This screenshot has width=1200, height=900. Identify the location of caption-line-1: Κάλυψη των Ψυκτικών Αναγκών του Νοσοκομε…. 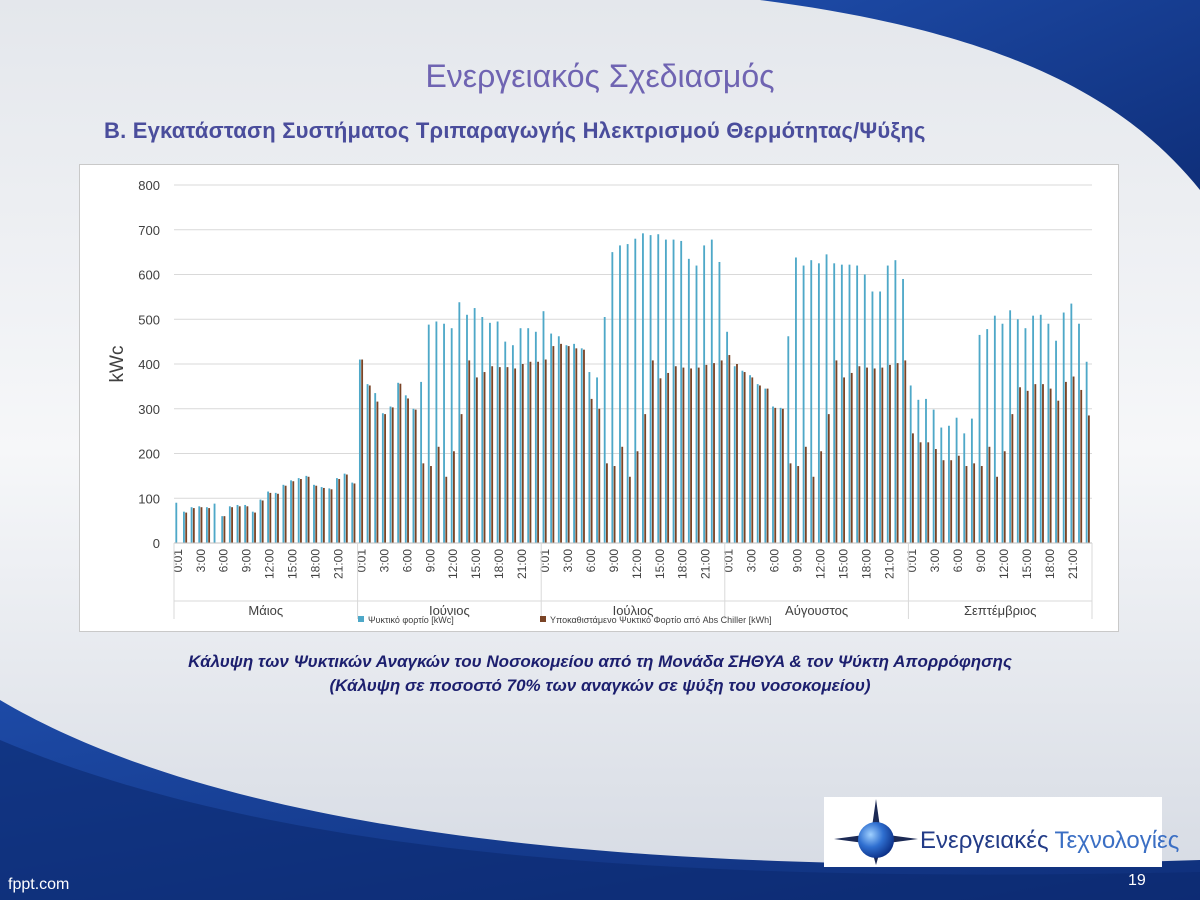
(600, 661).